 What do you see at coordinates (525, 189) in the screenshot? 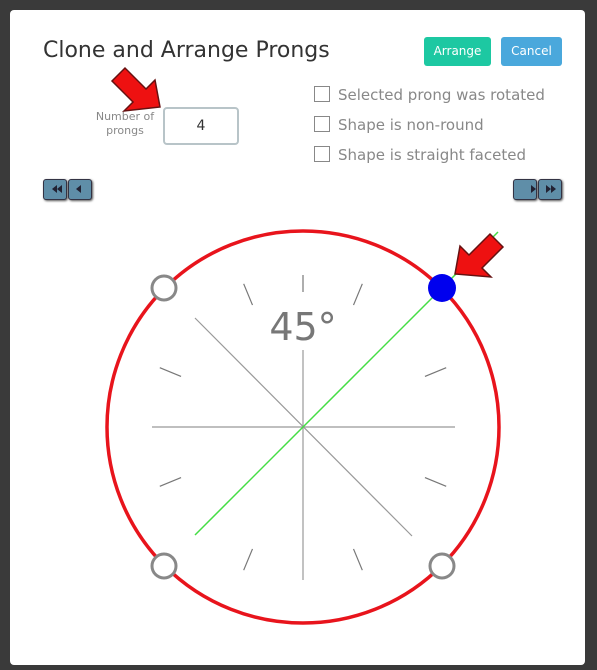
I see `next-button` at bounding box center [525, 189].